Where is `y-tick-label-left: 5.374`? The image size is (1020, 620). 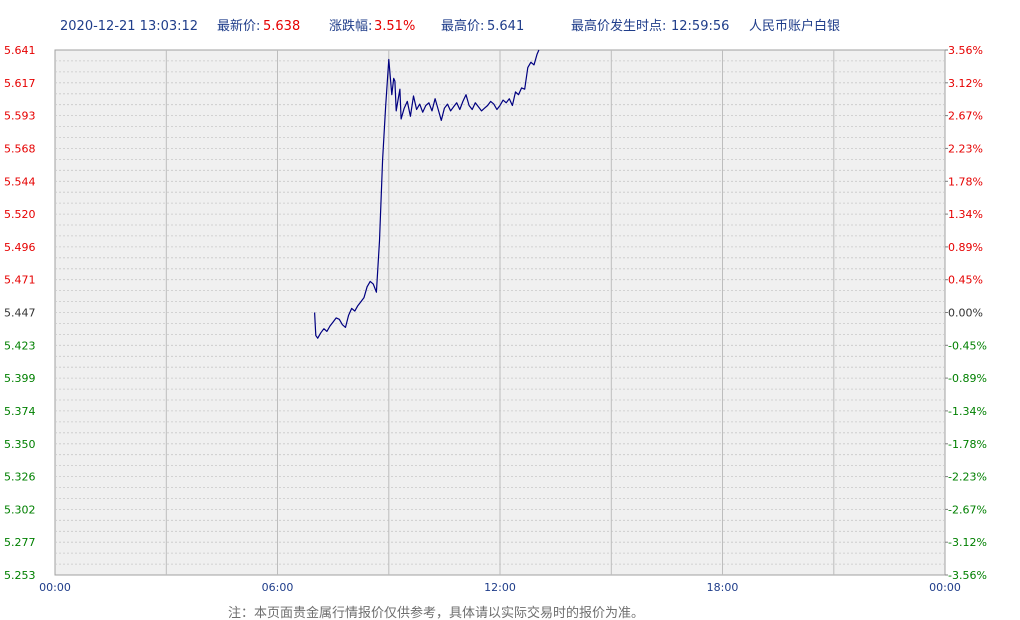
y-tick-label-left: 5.374 is located at coordinates (20, 411).